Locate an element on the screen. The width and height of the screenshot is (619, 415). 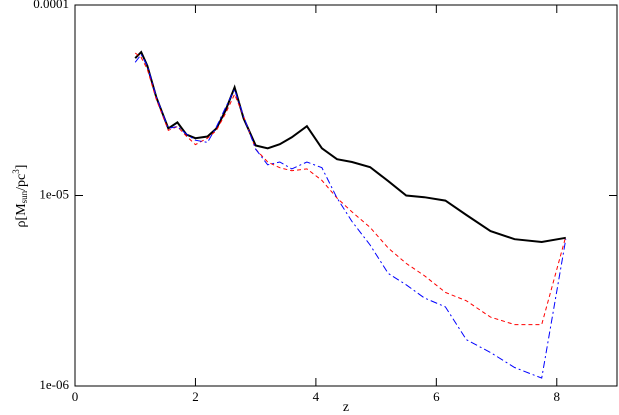
y-tick-label: 0.0001 is located at coordinates (51, 5).